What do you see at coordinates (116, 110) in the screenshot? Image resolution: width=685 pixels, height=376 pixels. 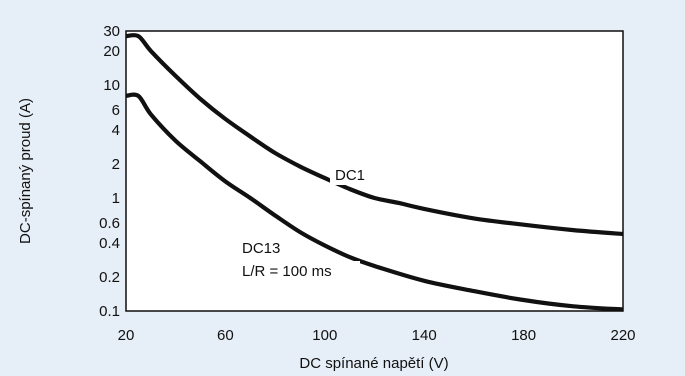 I see `y-tick-label: 6` at bounding box center [116, 110].